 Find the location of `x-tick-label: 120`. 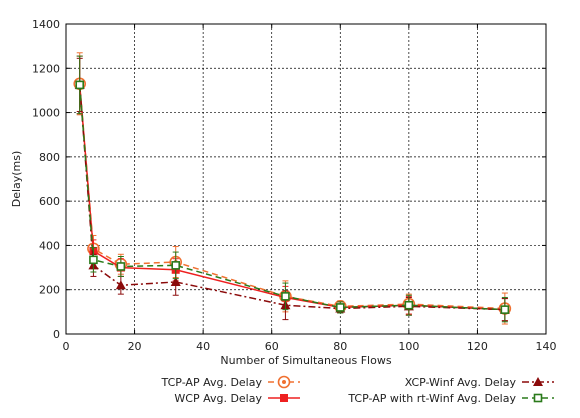

x-tick-label: 120 is located at coordinates (477, 346).